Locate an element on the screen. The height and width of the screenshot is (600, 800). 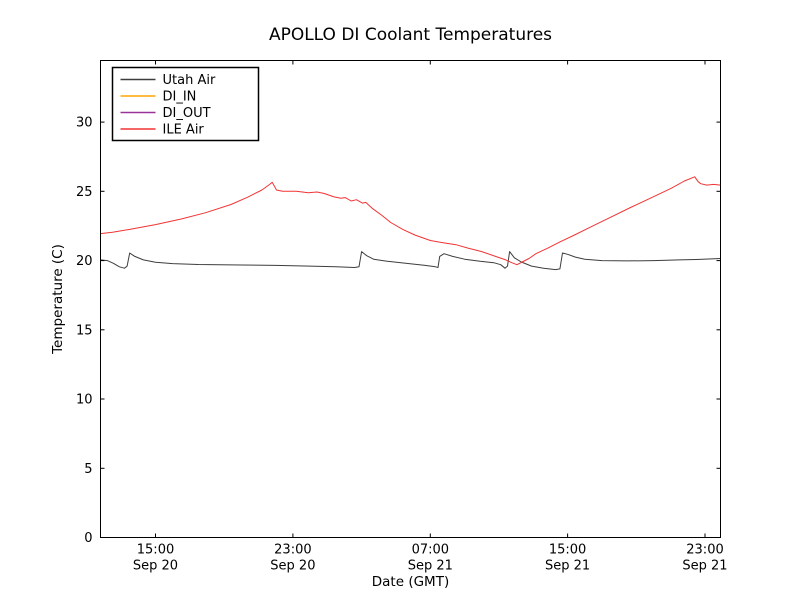
legend-entry: Utah Air is located at coordinates (168, 80).